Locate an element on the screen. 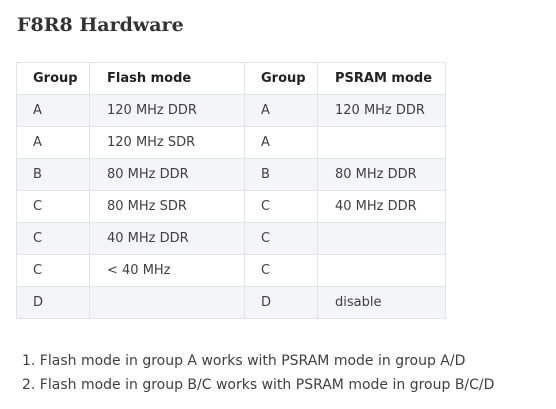  psram-mode-cell: 80 MHz DDR is located at coordinates (381, 174).